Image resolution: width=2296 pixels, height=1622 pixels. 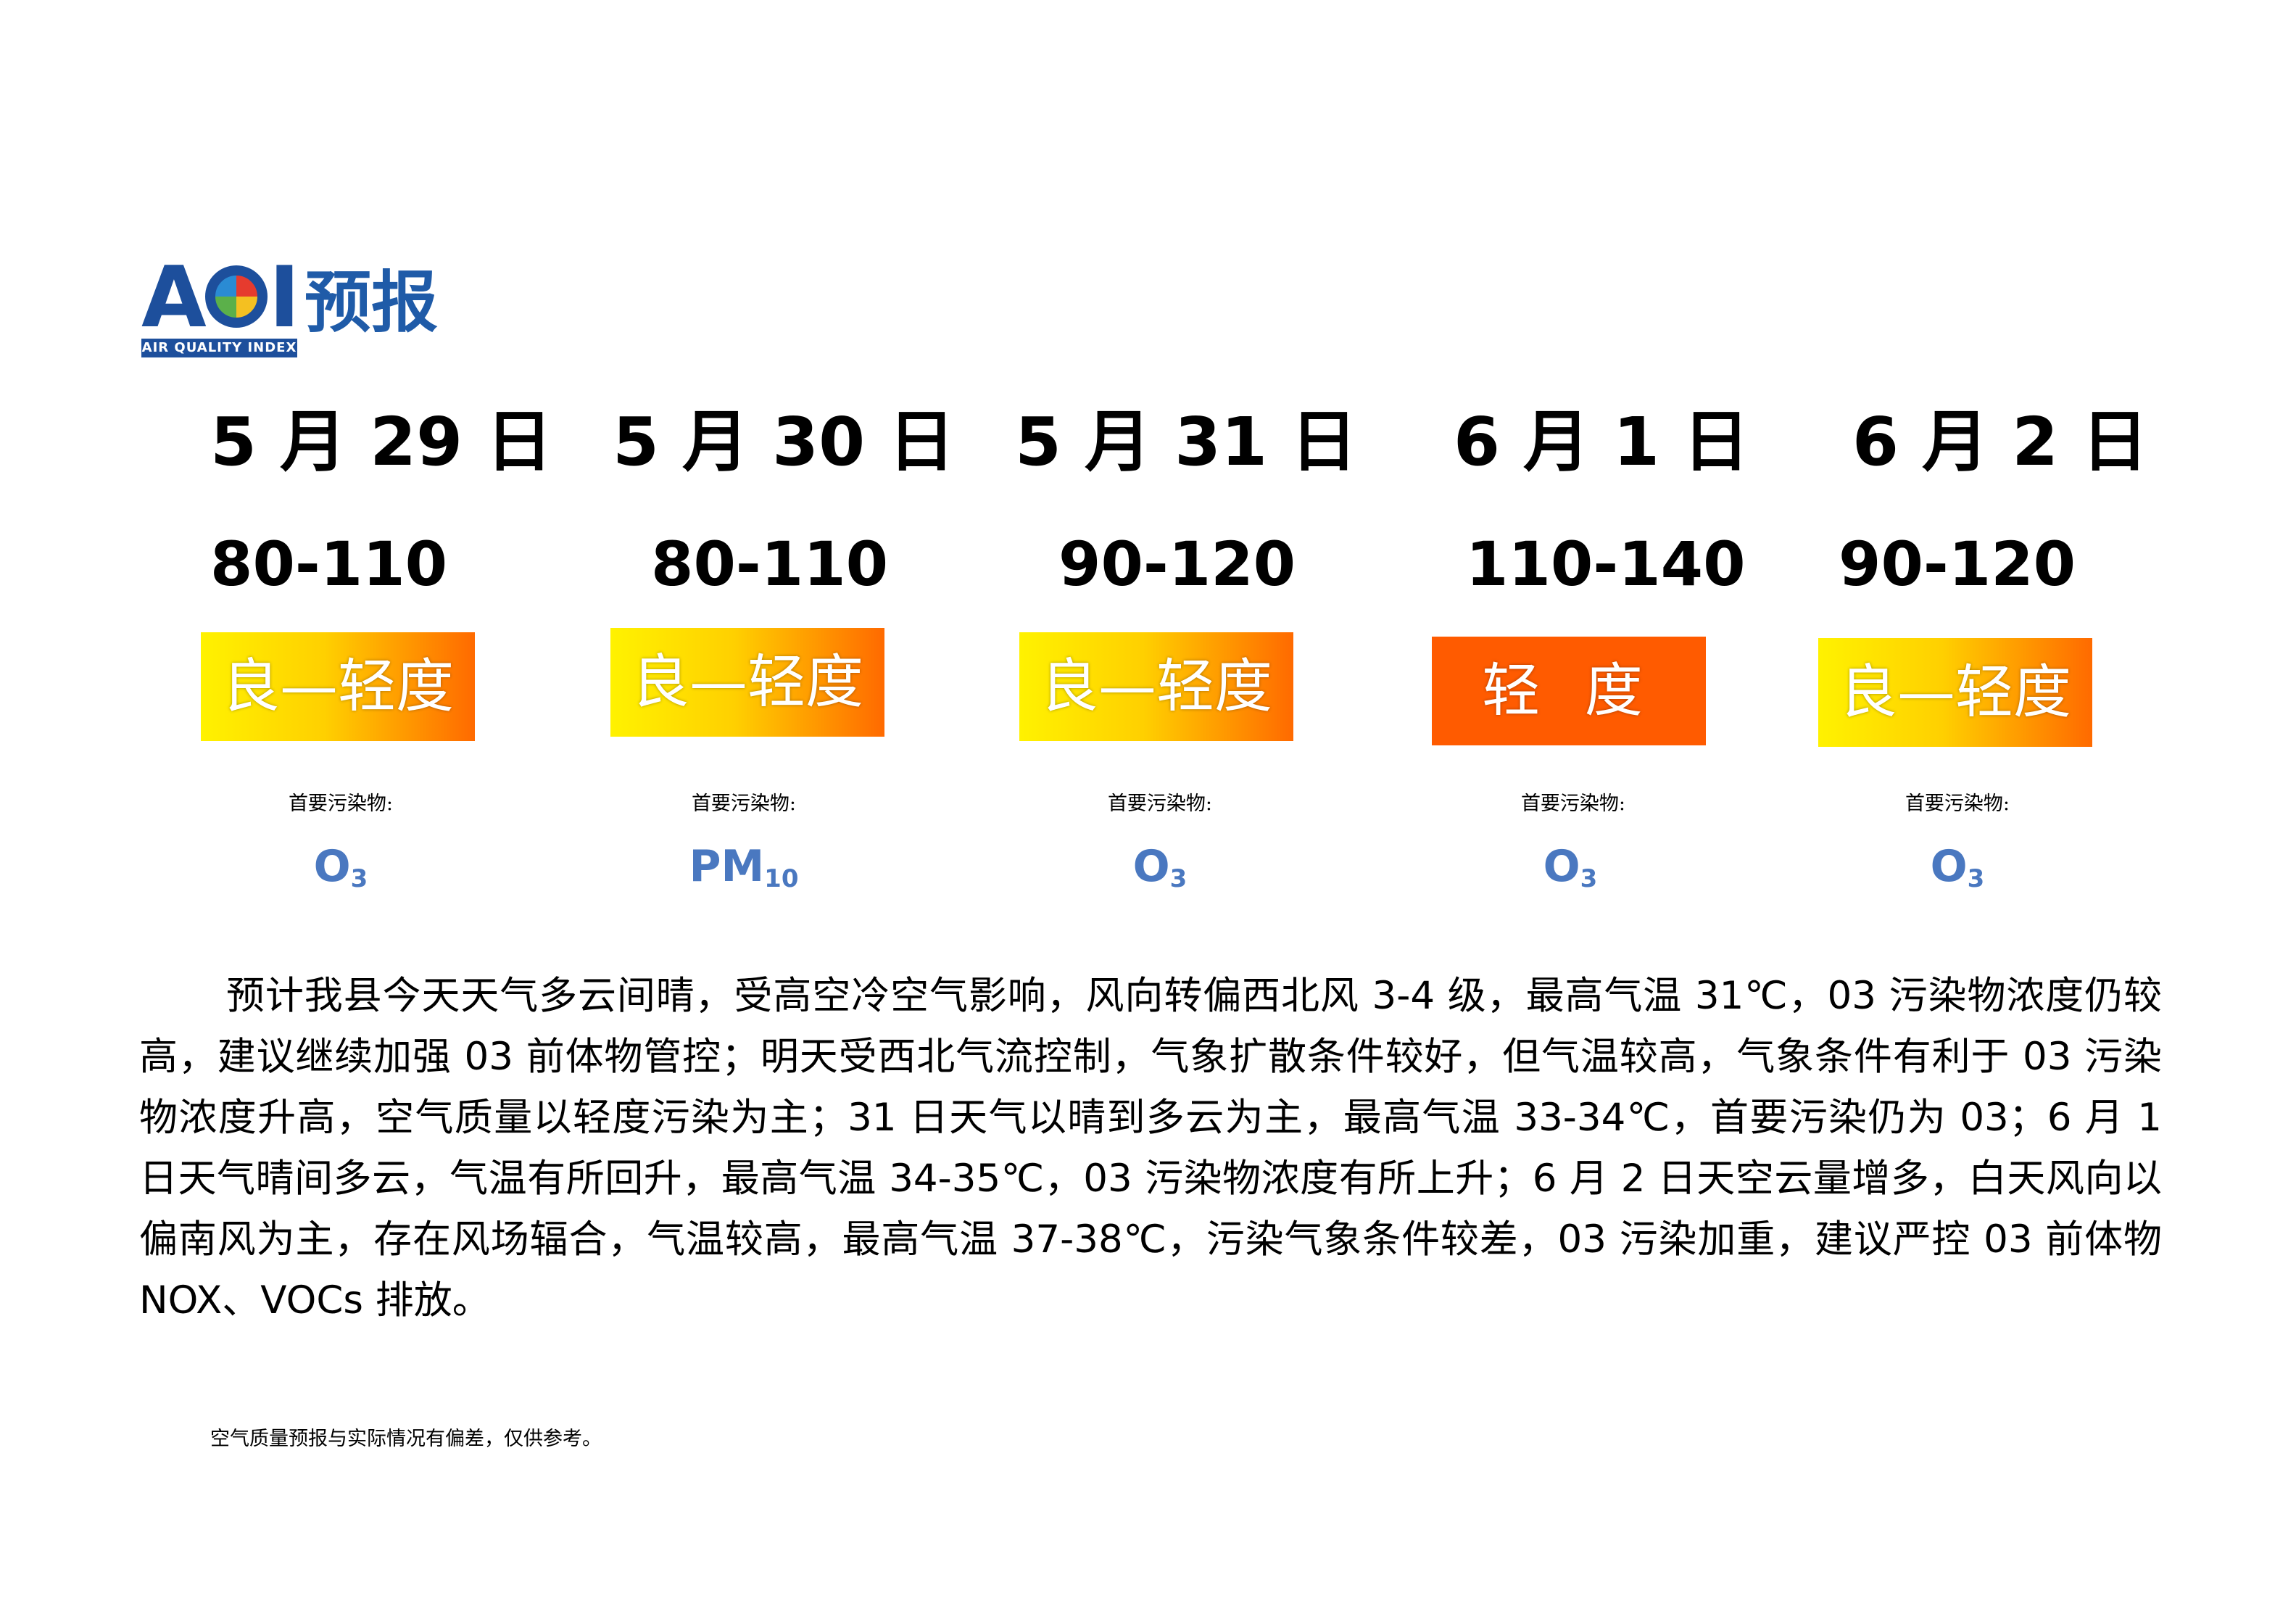 I want to click on aqi-level-badge: 轻 度, so click(x=1569, y=691).